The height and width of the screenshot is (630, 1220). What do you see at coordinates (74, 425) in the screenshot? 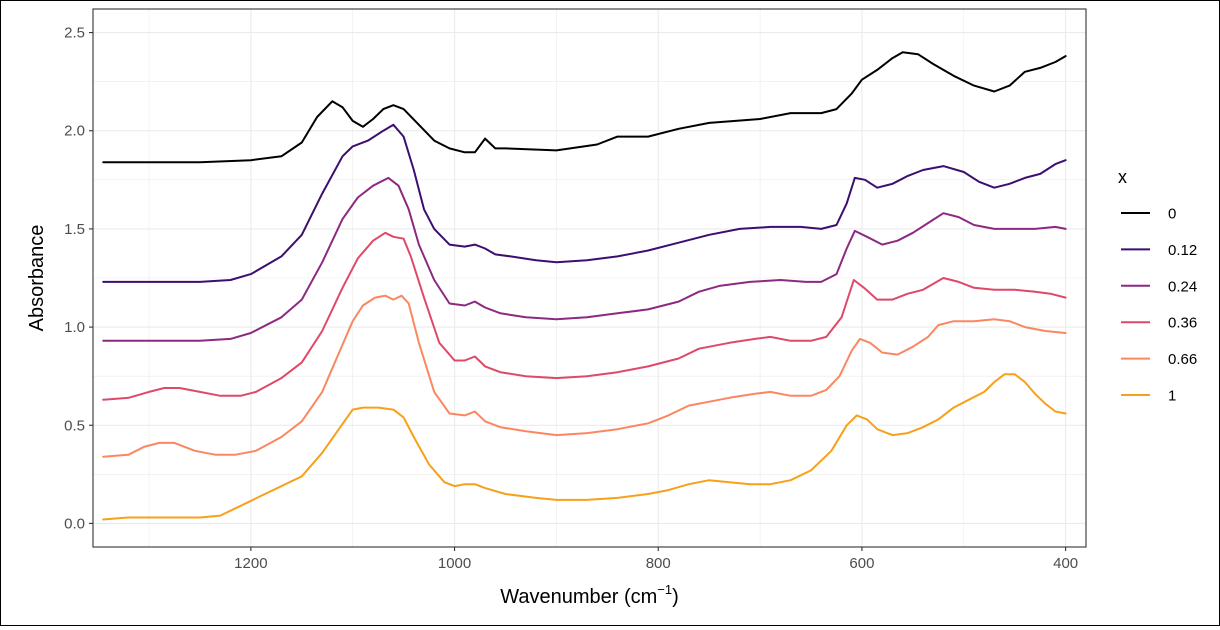
I see `y-tick-label: 0.5` at bounding box center [74, 425].